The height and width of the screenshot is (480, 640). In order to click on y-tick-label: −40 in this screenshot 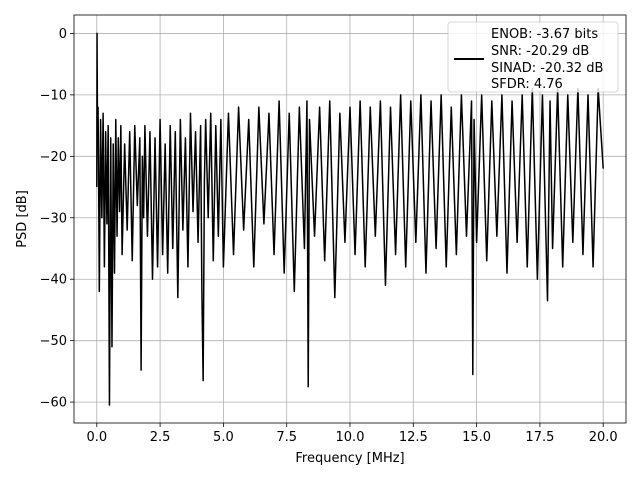, I will do `click(53, 280)`.